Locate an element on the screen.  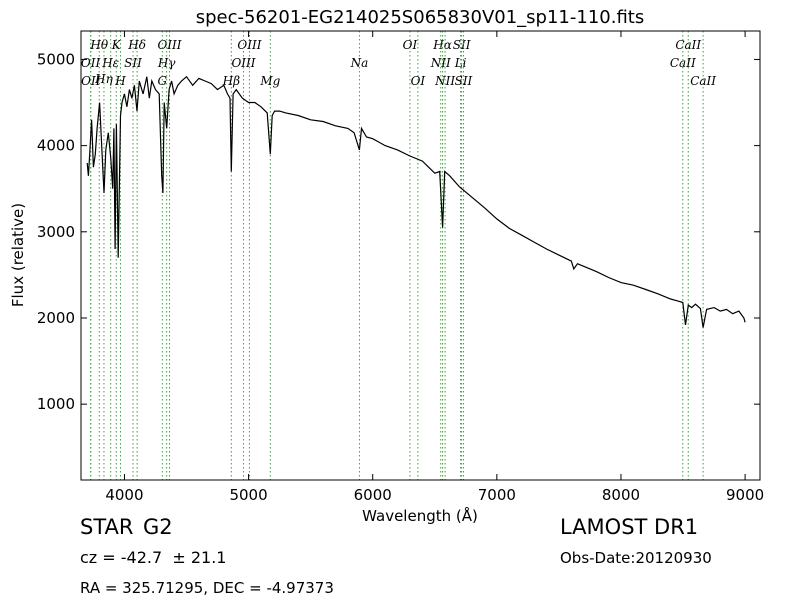
marker-label: Hβ is located at coordinates (231, 81).